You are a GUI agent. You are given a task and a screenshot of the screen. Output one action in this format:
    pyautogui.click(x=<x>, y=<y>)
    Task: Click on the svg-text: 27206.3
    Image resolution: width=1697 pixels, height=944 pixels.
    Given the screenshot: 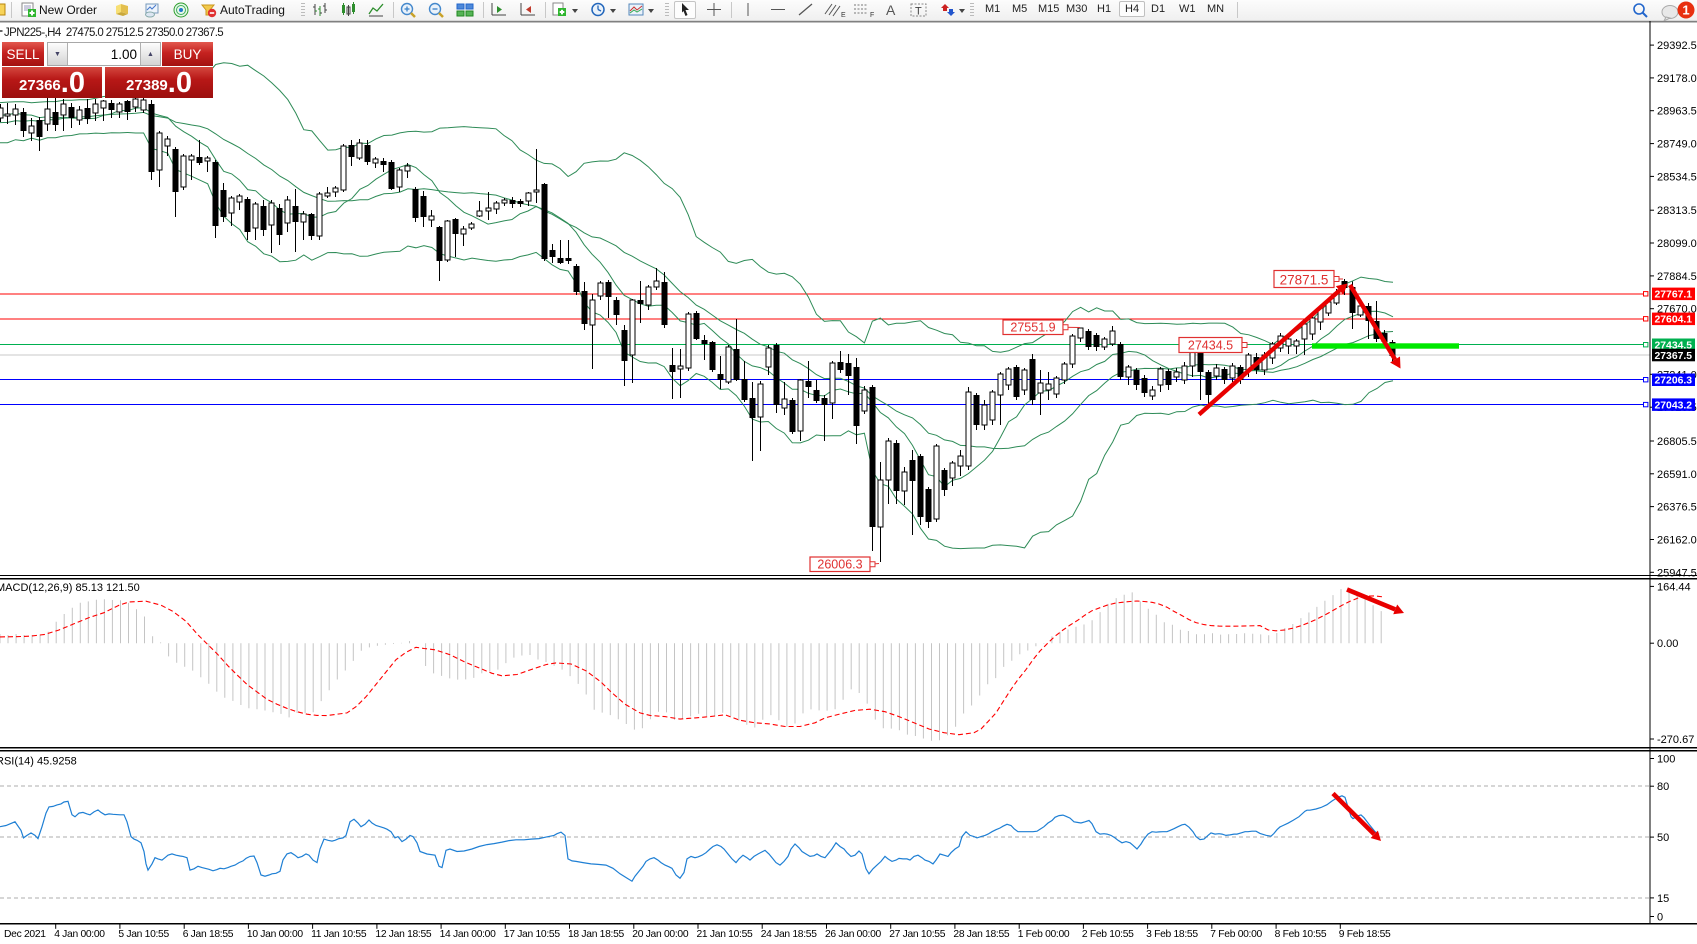 What is the action you would take?
    pyautogui.click(x=1674, y=381)
    